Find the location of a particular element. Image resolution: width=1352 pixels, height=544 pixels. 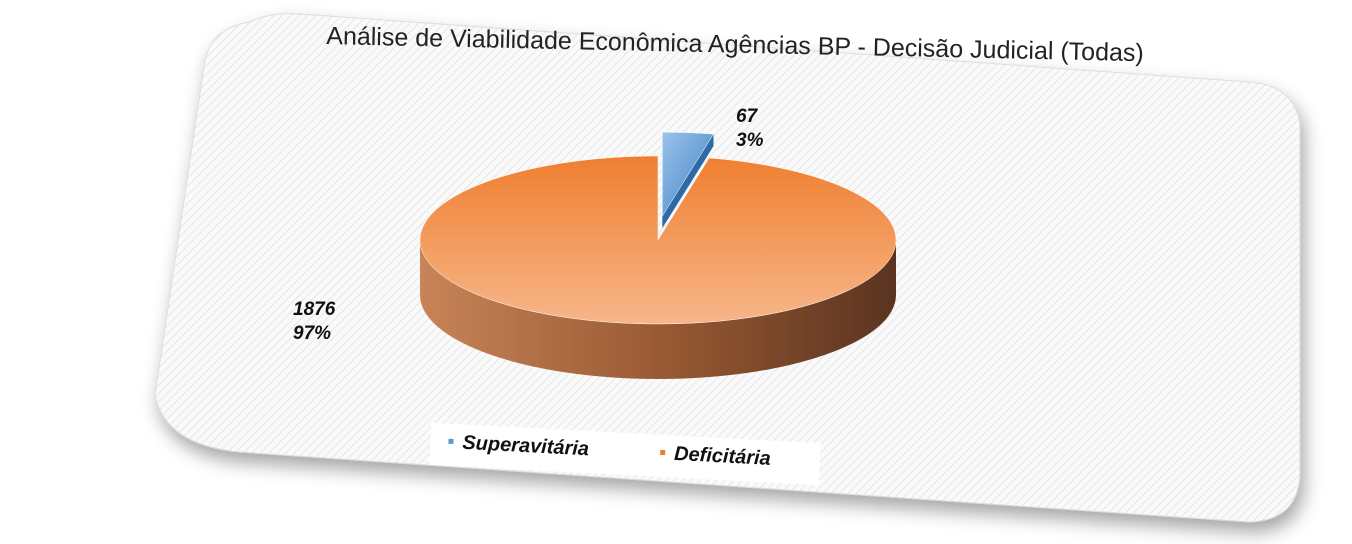

legend-box is located at coordinates (625, 454).